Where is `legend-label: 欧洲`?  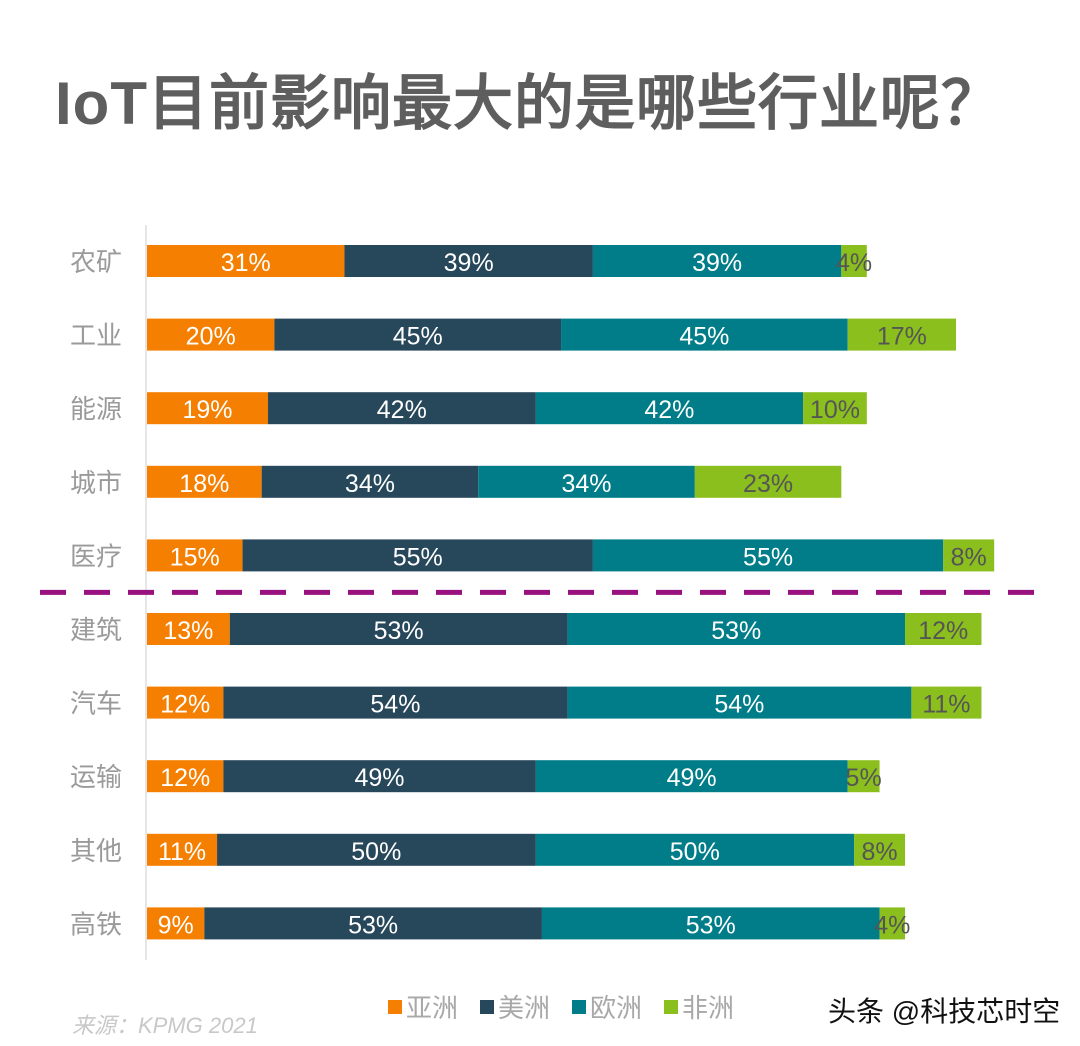 legend-label: 欧洲 is located at coordinates (616, 1008).